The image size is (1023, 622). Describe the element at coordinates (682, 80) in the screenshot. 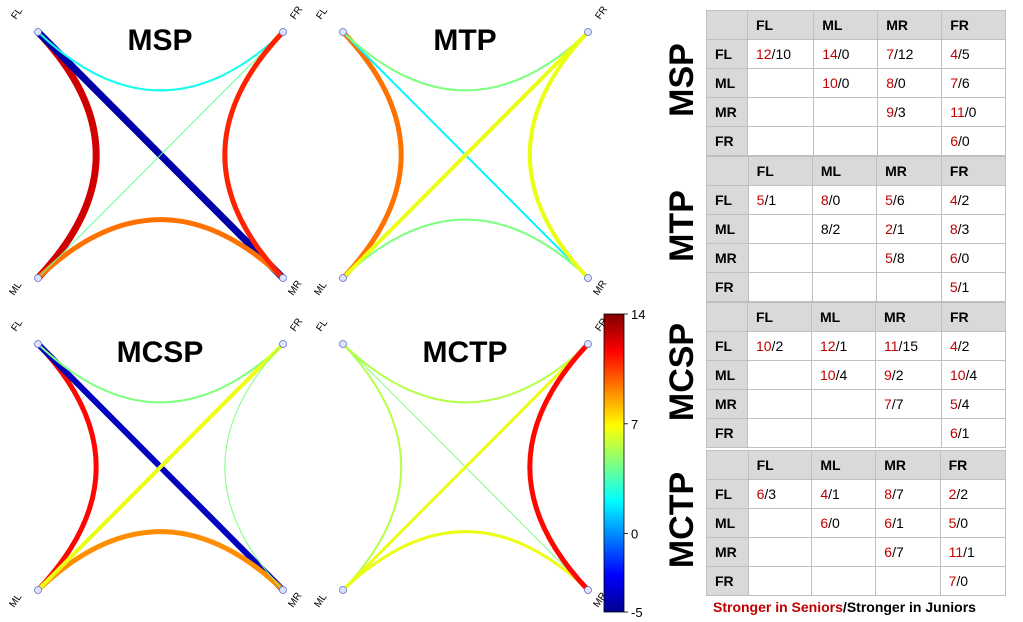

I see `table-side-label: MSP` at that location.